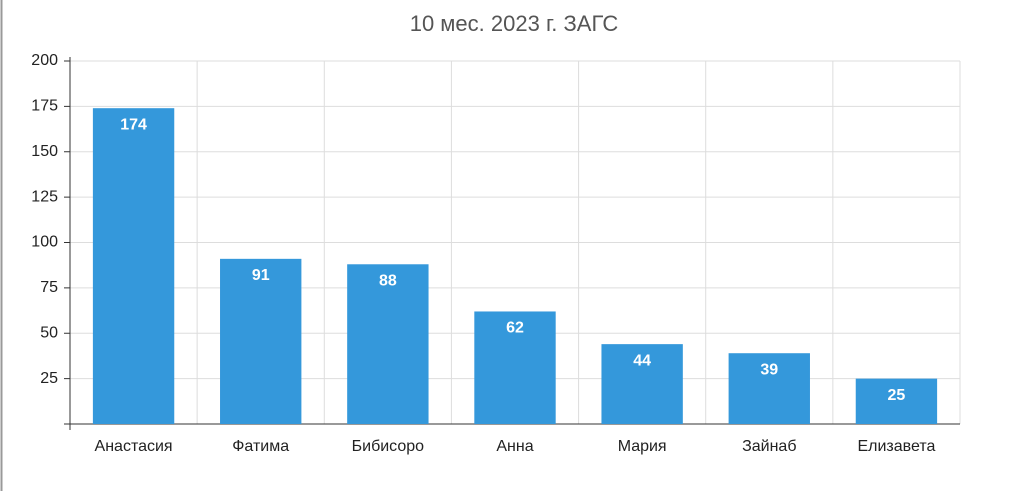 The height and width of the screenshot is (491, 1024). What do you see at coordinates (49, 332) in the screenshot?
I see `y-tick-label: 50` at bounding box center [49, 332].